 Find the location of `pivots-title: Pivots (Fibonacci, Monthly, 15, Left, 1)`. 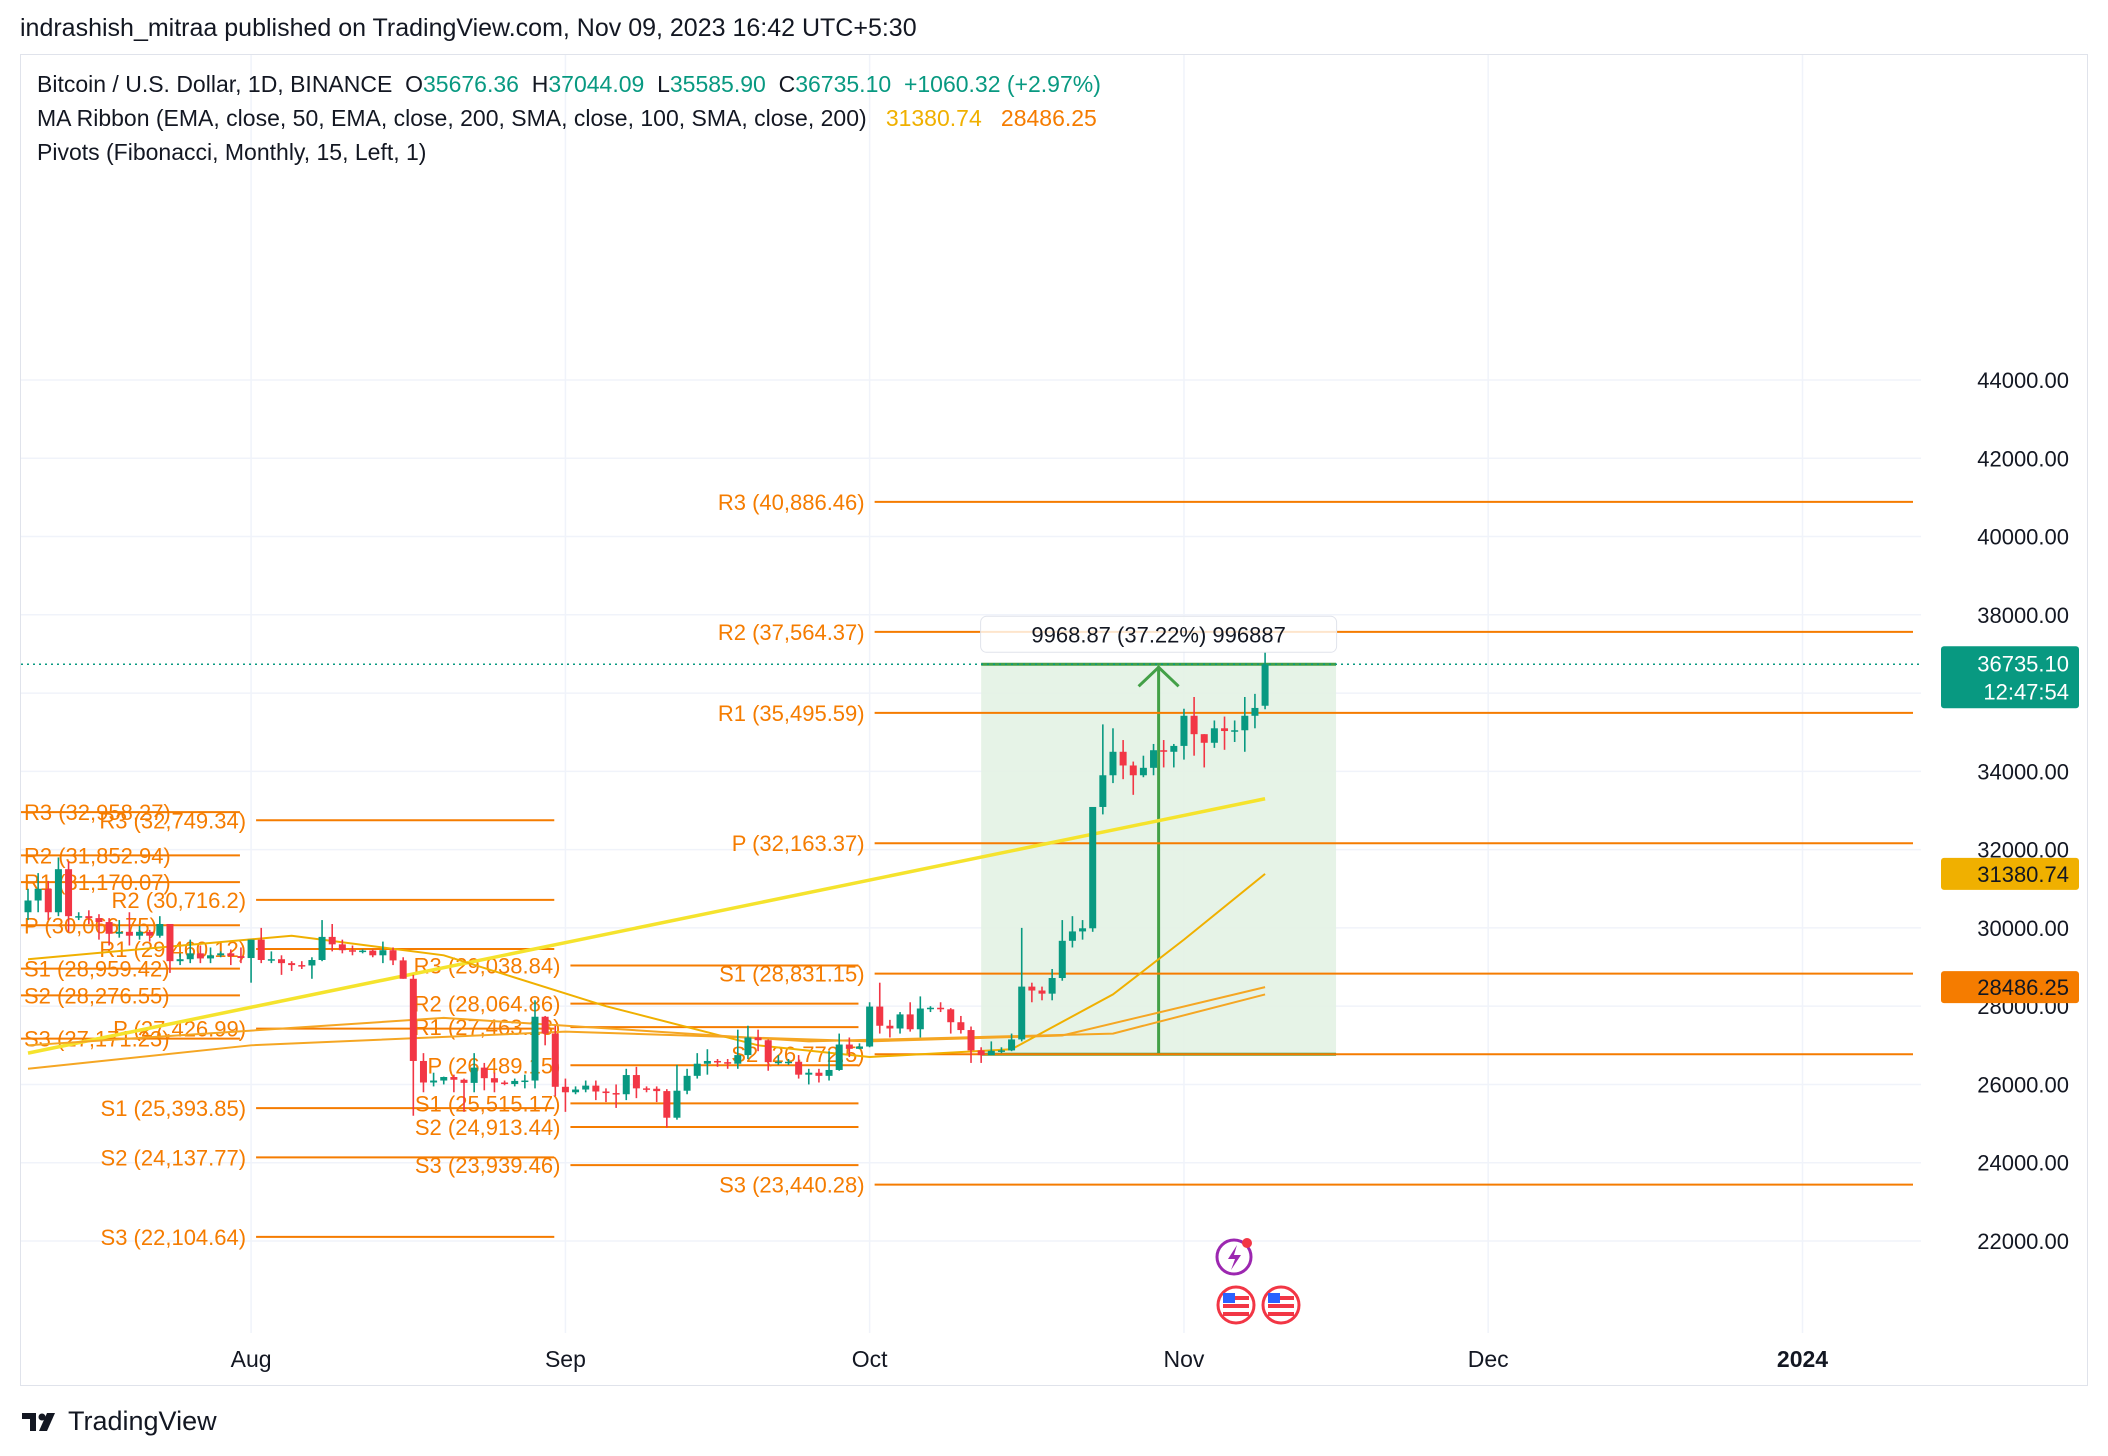

pivots-title: Pivots (Fibonacci, Monthly, 15, Left, 1) is located at coordinates (232, 152).